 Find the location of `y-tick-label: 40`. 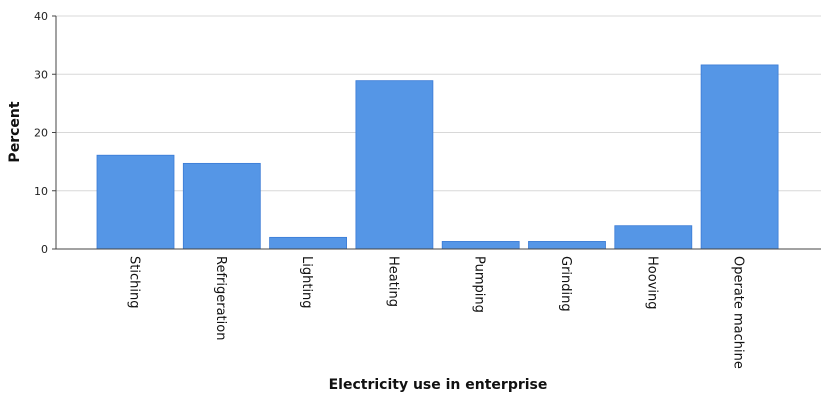

y-tick-label: 40 is located at coordinates (41, 16).